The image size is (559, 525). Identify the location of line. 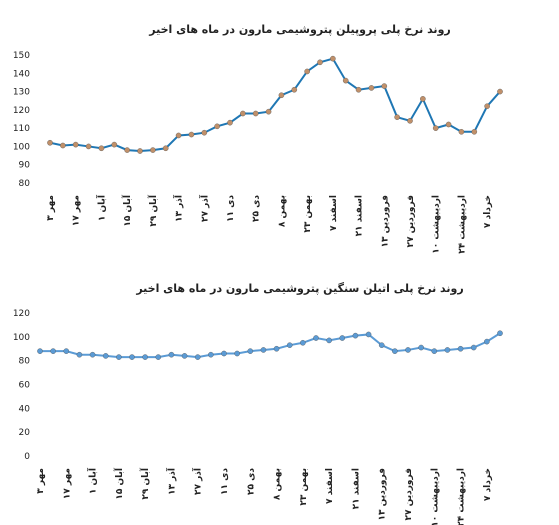
(275, 105).